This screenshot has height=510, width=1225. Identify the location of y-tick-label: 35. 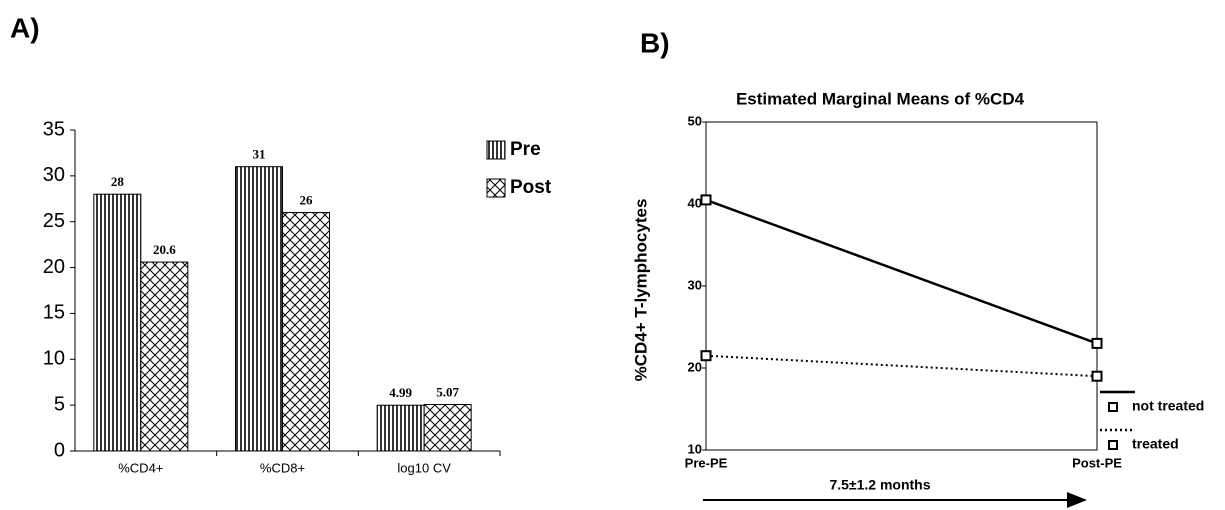
(54, 129).